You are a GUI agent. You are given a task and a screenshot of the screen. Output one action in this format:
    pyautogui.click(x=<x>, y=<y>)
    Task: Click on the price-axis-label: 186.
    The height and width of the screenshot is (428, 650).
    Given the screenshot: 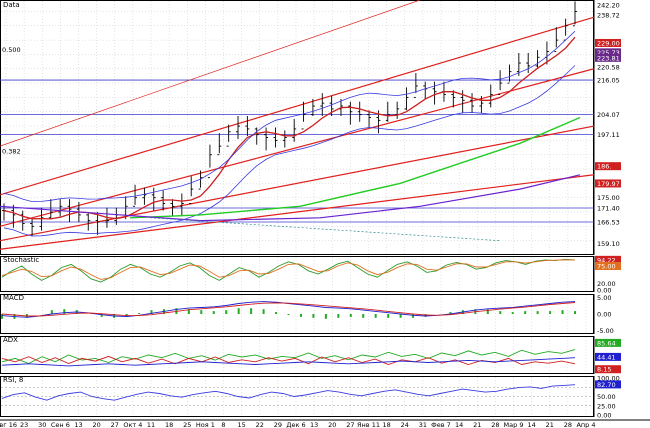 What is the action you would take?
    pyautogui.click(x=604, y=167)
    